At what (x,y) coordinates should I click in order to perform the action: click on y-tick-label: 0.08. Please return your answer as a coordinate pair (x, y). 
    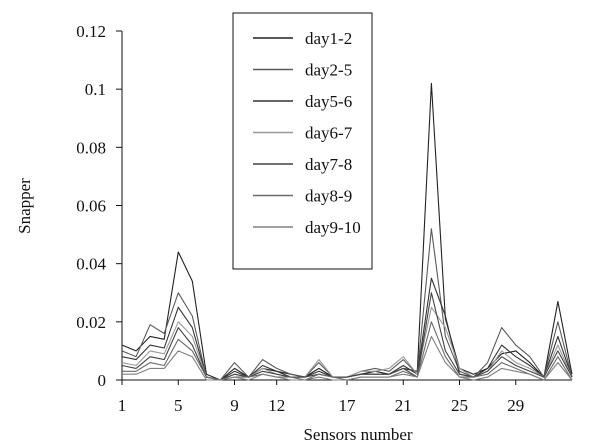
    Looking at the image, I should click on (91, 147).